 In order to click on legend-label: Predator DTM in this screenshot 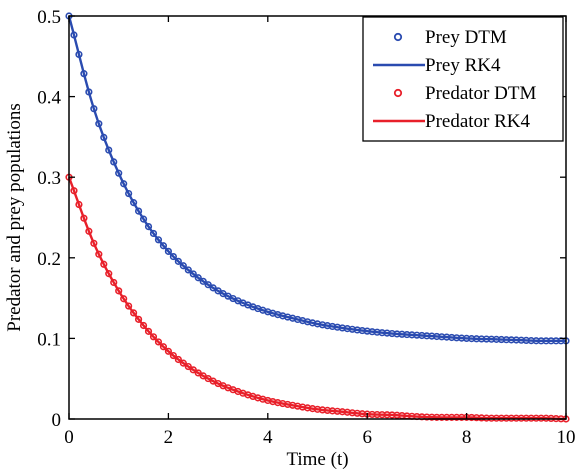, I will do `click(480, 93)`.